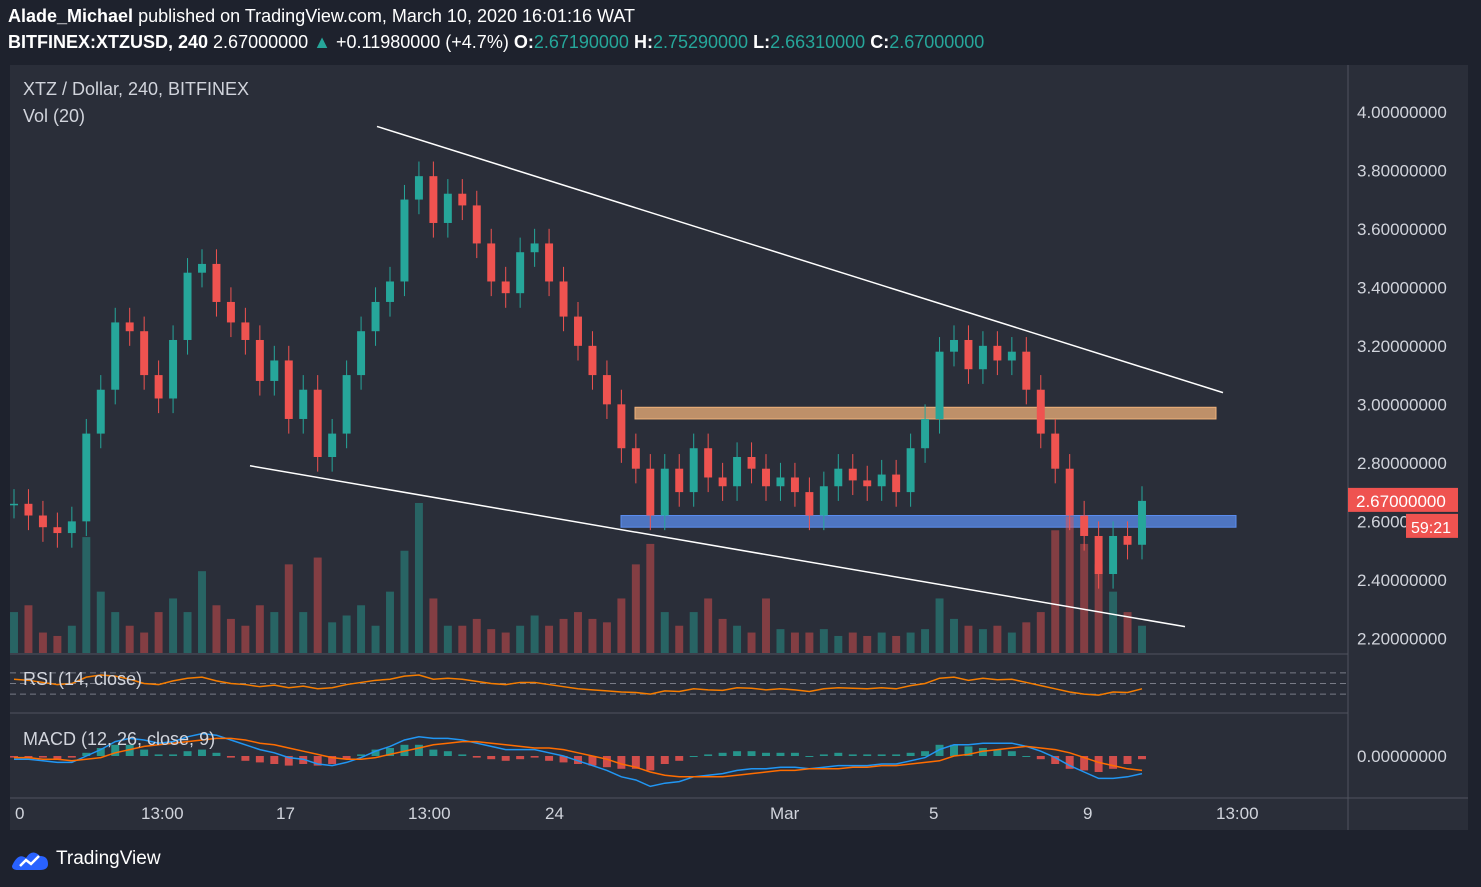 This screenshot has height=887, width=1481. What do you see at coordinates (1402, 170) in the screenshot?
I see `price-tick-label: 3.80000000` at bounding box center [1402, 170].